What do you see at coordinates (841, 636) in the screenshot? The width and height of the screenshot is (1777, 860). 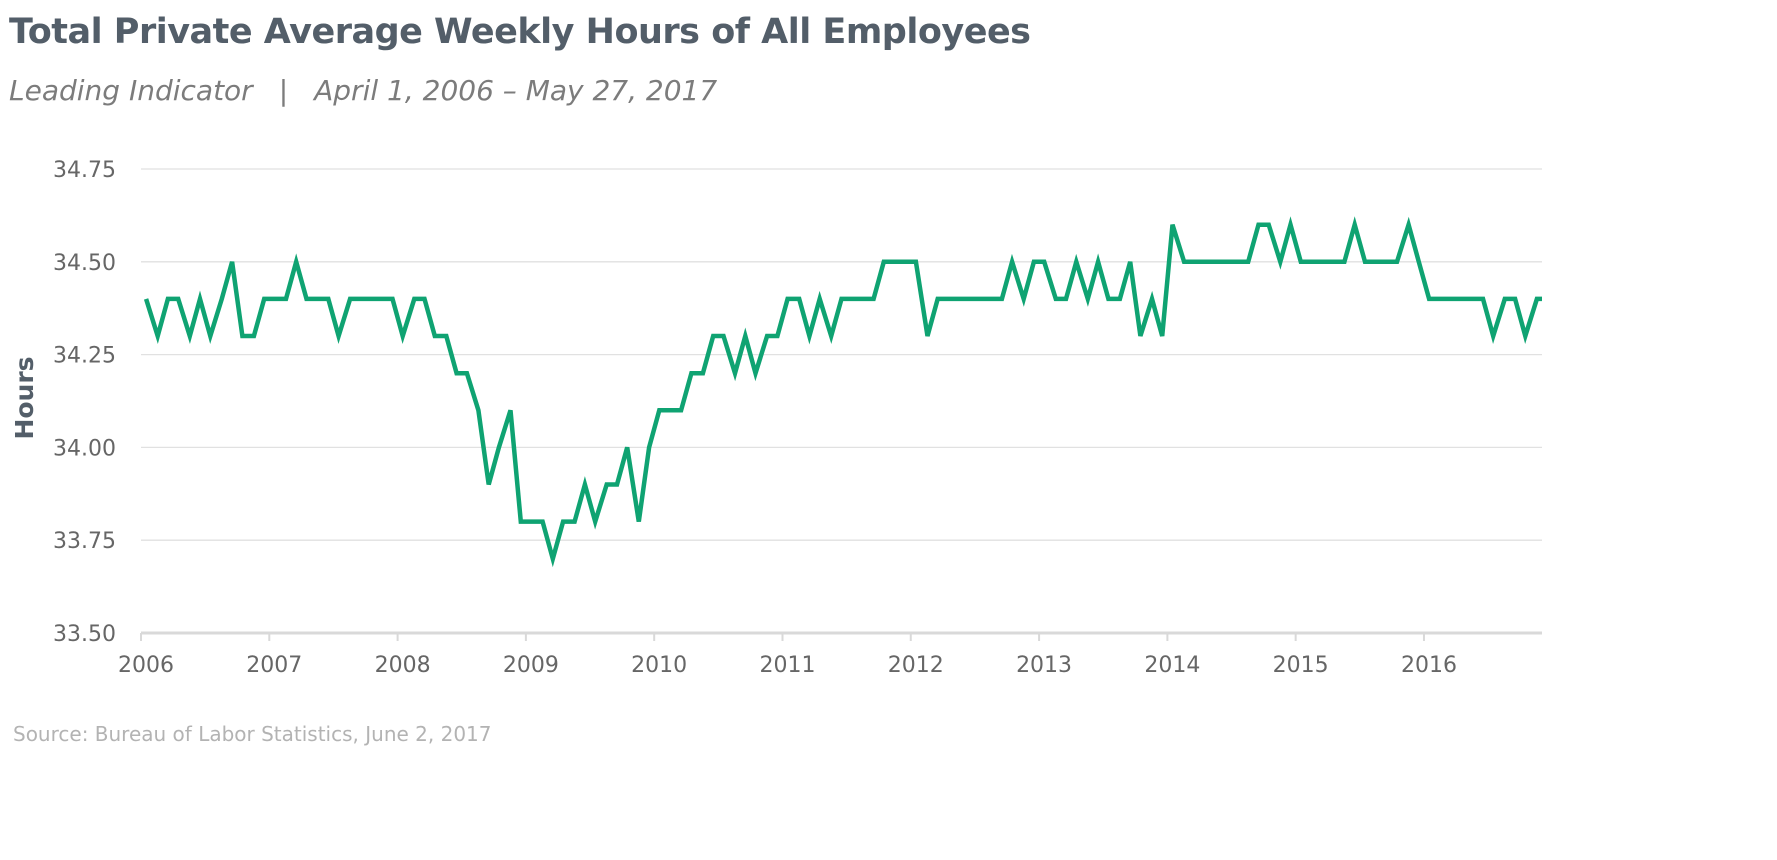 I see `x-axis` at bounding box center [841, 636].